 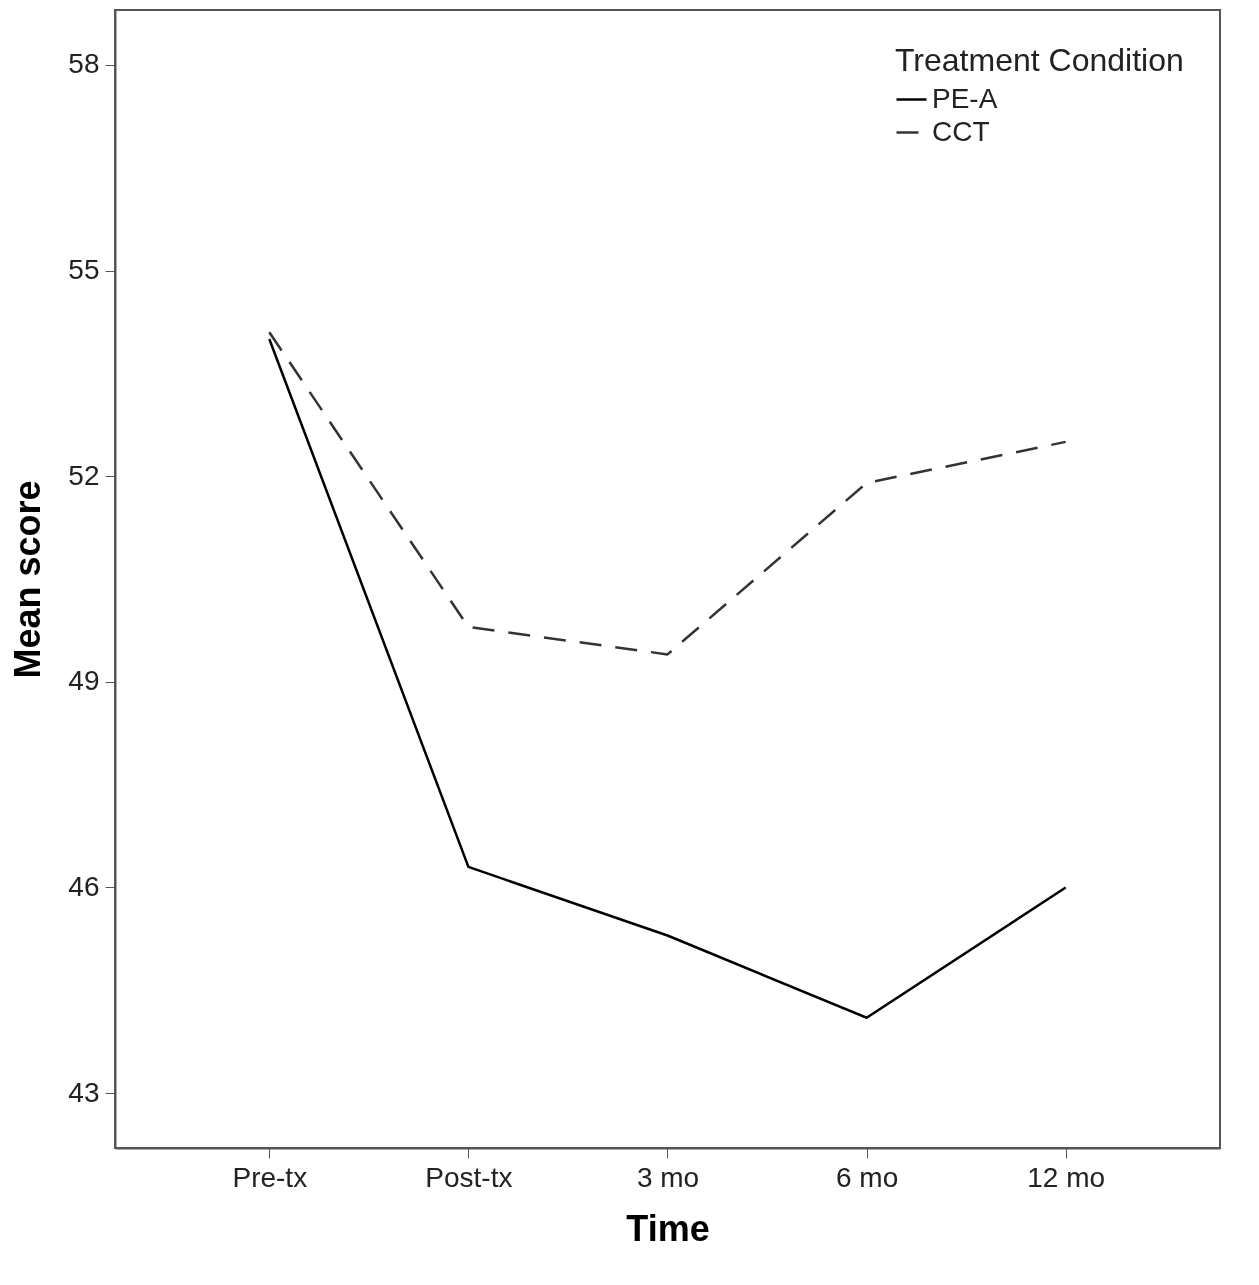 What do you see at coordinates (965, 98) in the screenshot?
I see `legend-label: PE-A` at bounding box center [965, 98].